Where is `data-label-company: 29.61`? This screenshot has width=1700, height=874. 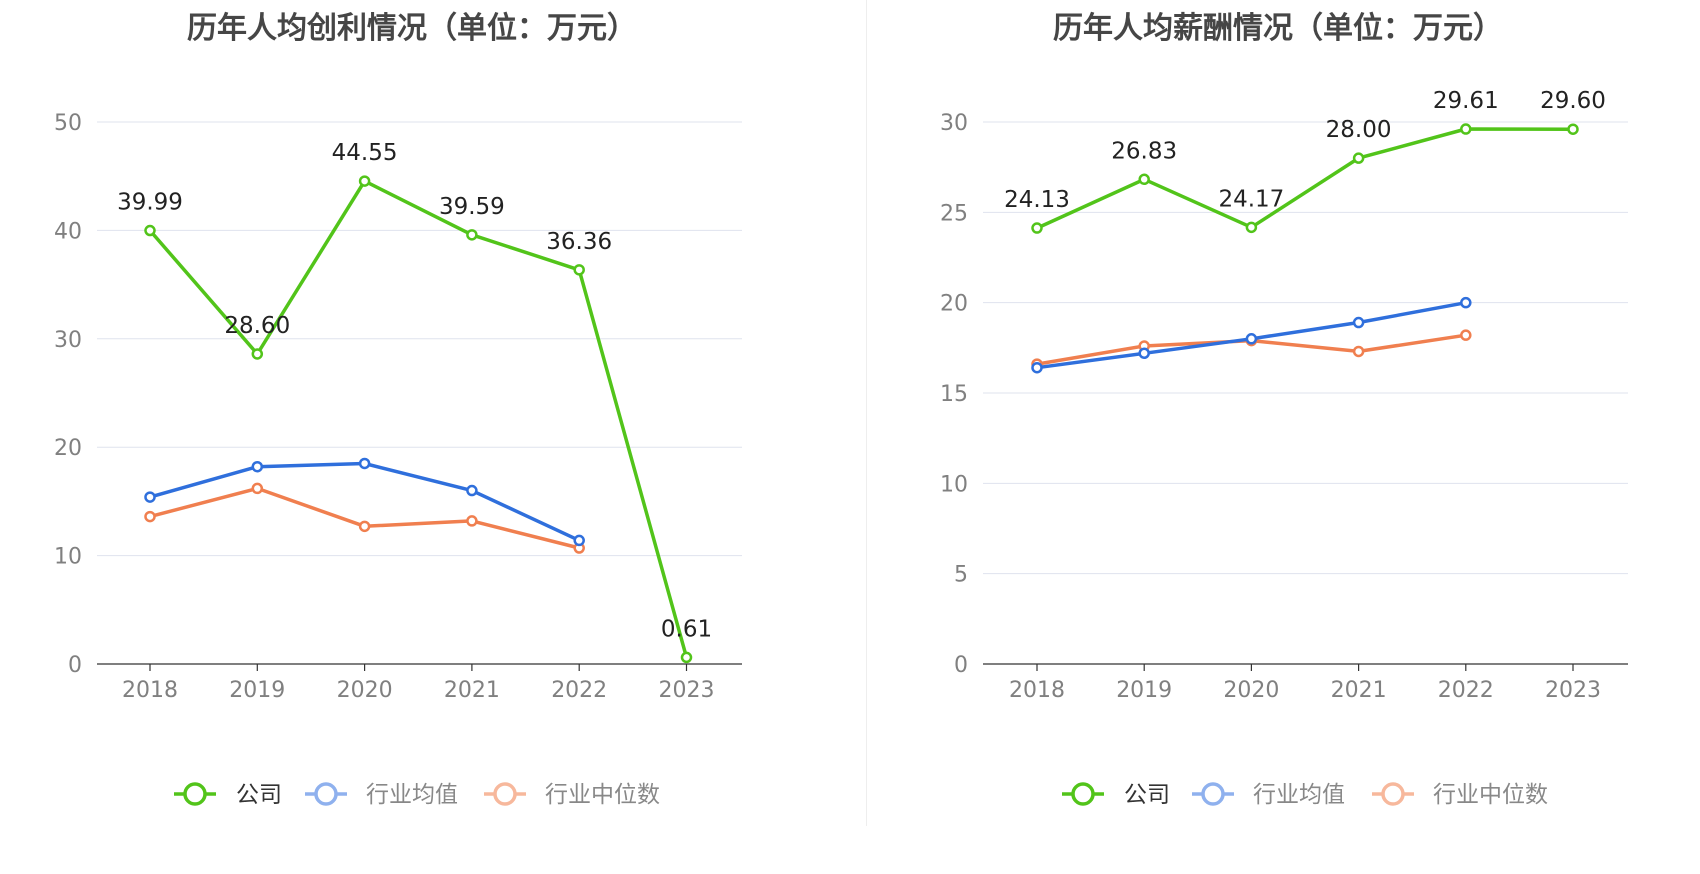 data-label-company: 29.61 is located at coordinates (1466, 101).